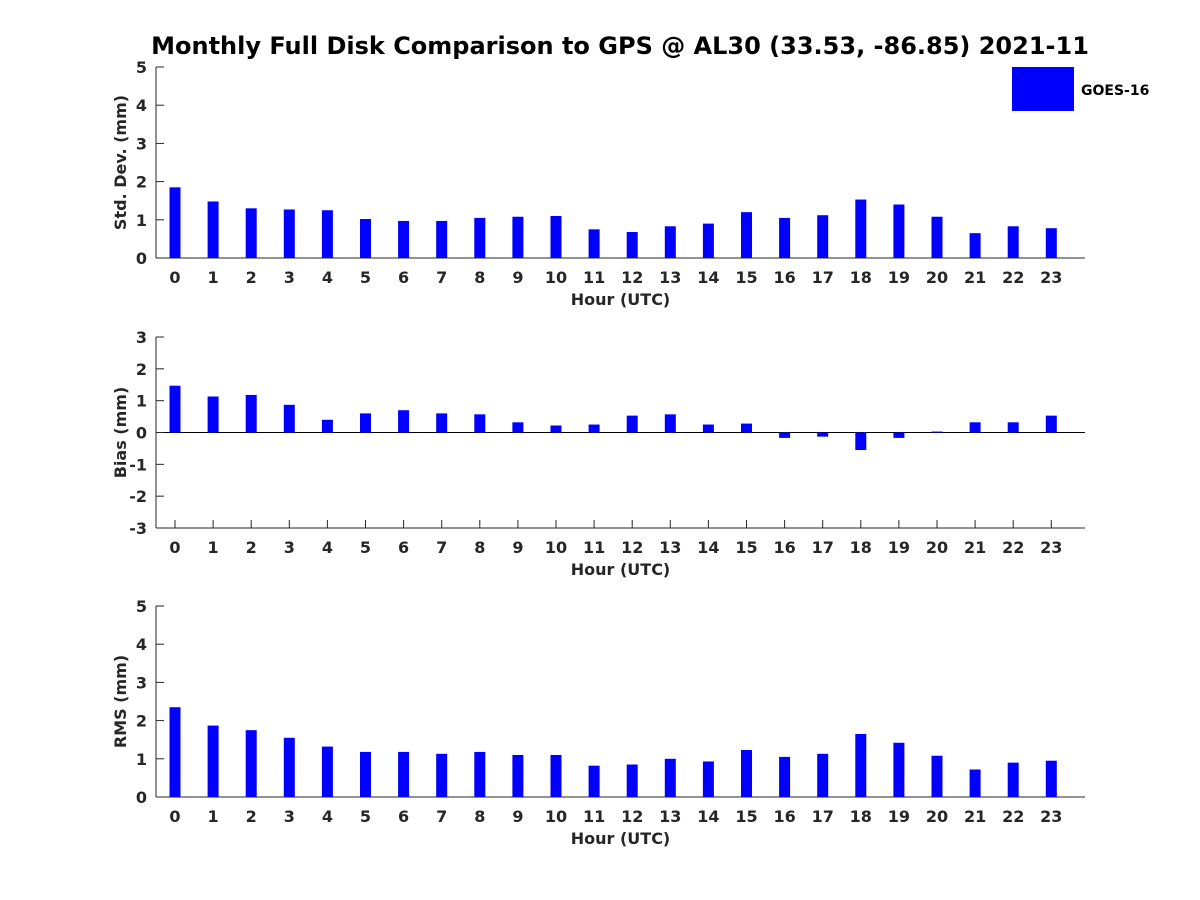  I want to click on bias-y-tick-label: -1, so click(138, 464).